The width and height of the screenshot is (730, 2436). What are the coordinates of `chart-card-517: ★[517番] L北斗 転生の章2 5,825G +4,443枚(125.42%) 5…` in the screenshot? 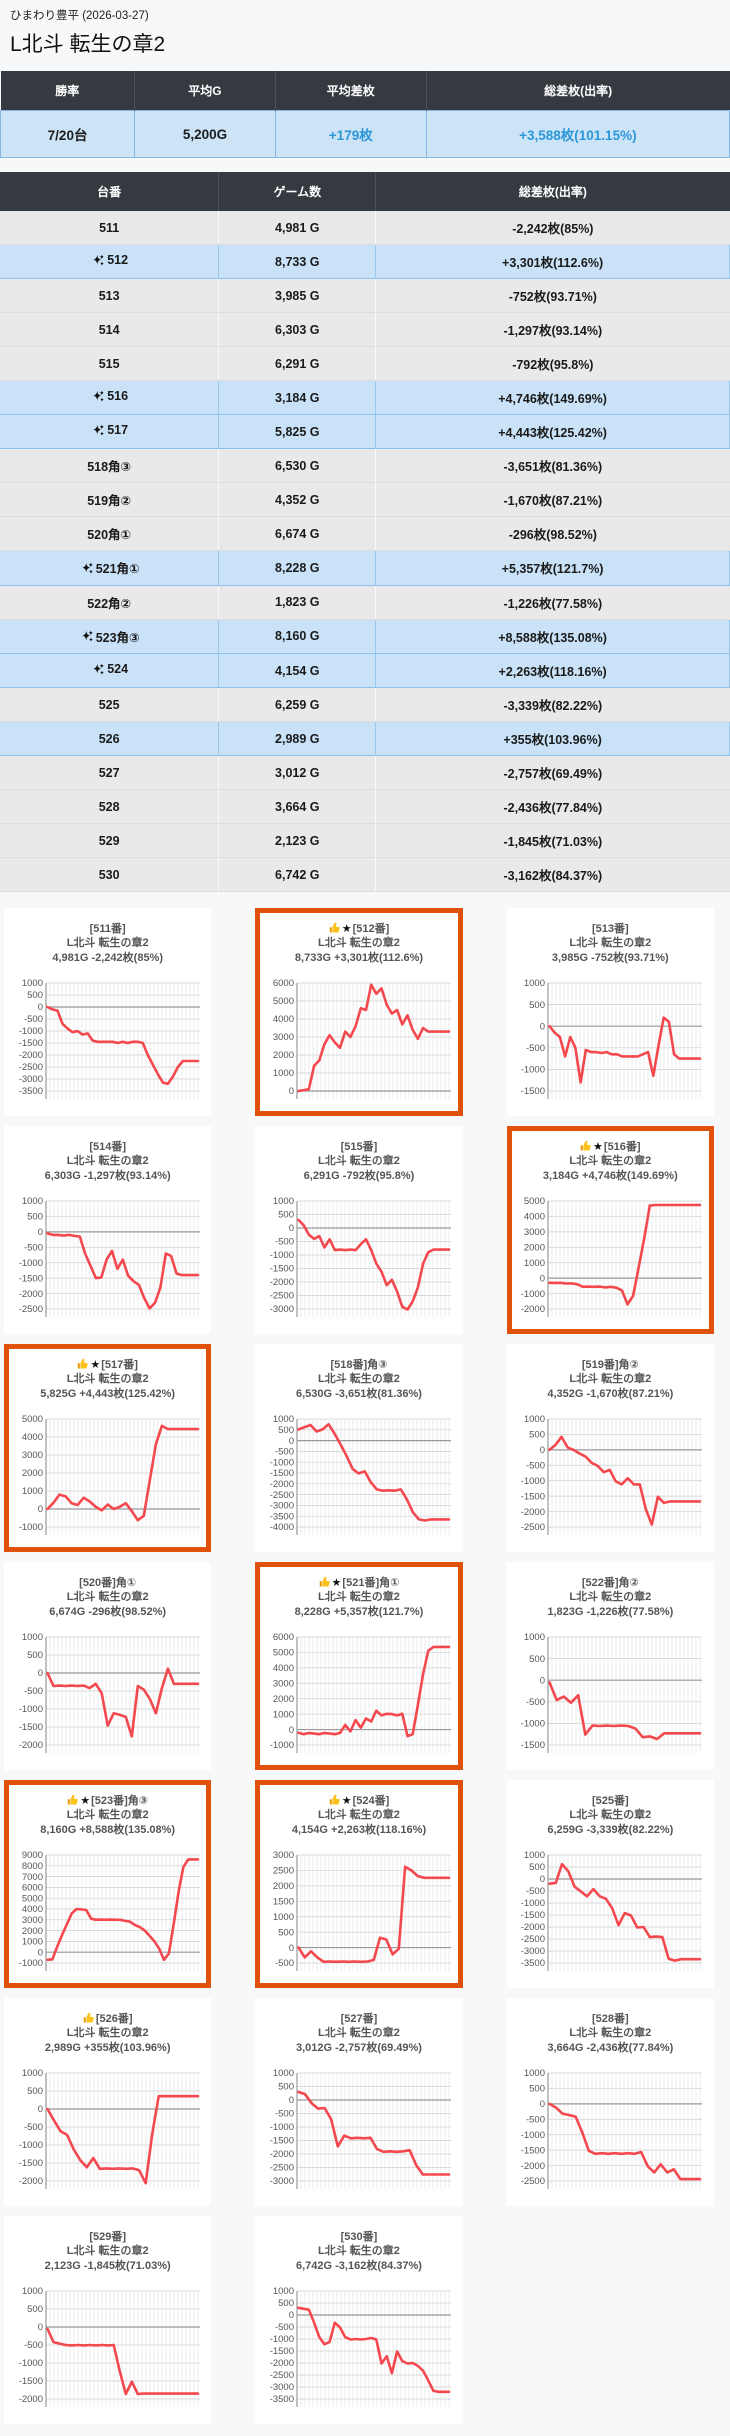 It's located at (108, 1448).